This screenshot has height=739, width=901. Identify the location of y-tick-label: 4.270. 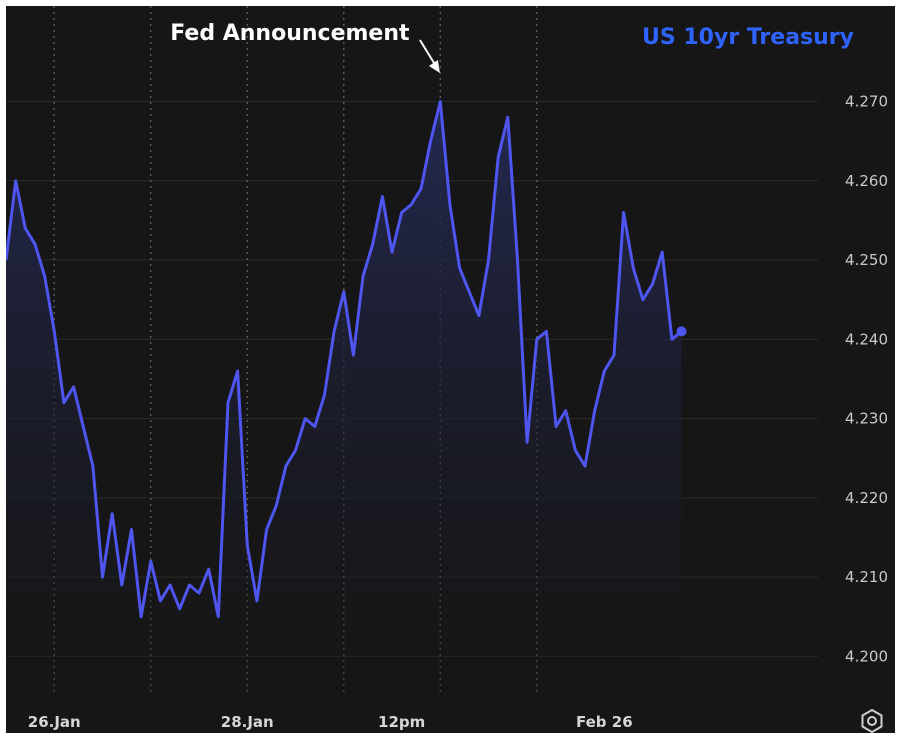
(866, 101).